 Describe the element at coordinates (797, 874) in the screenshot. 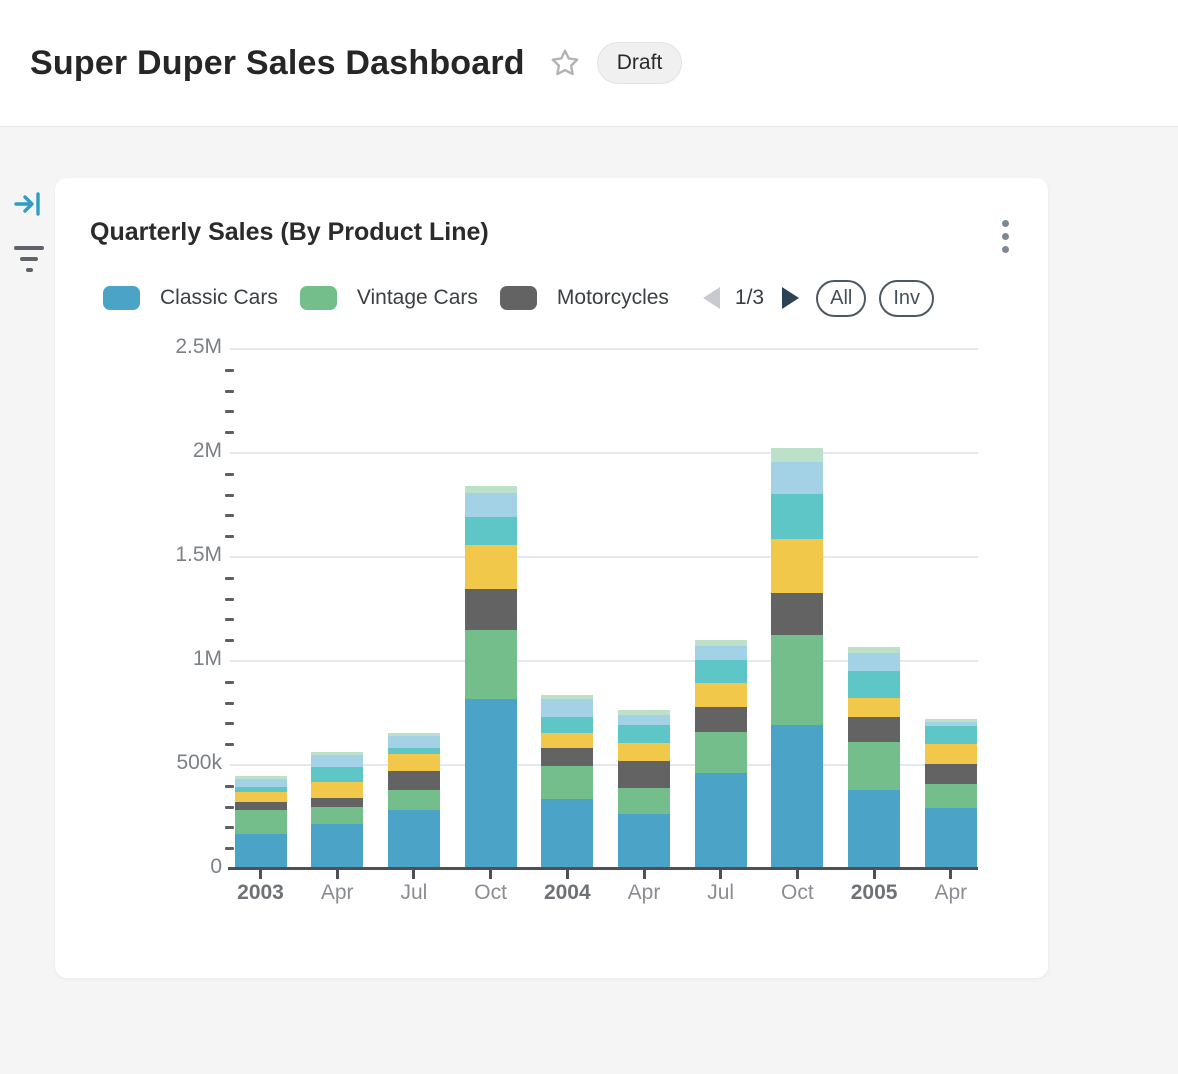

I see `x-axis-tick` at that location.